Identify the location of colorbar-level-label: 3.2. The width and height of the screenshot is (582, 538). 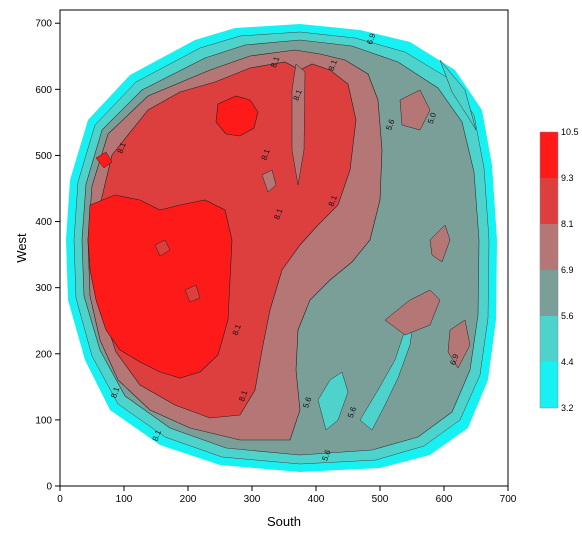
(567, 408).